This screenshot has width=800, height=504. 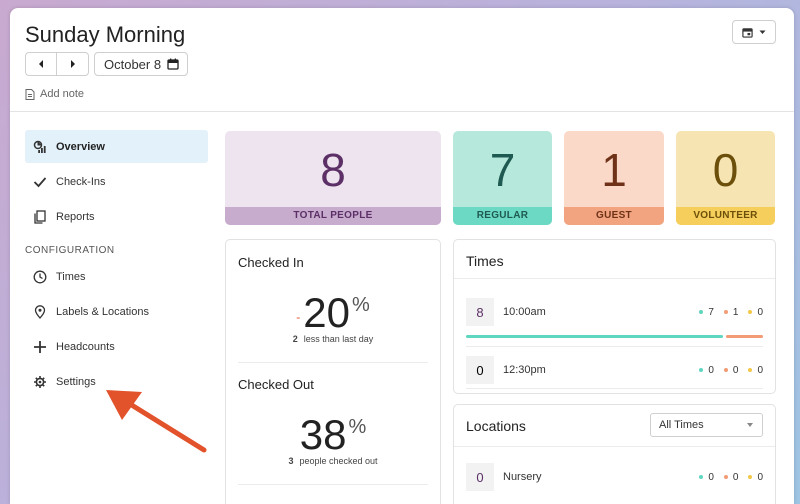 I want to click on checked-in-delta: 2 less than last day, so click(x=333, y=339).